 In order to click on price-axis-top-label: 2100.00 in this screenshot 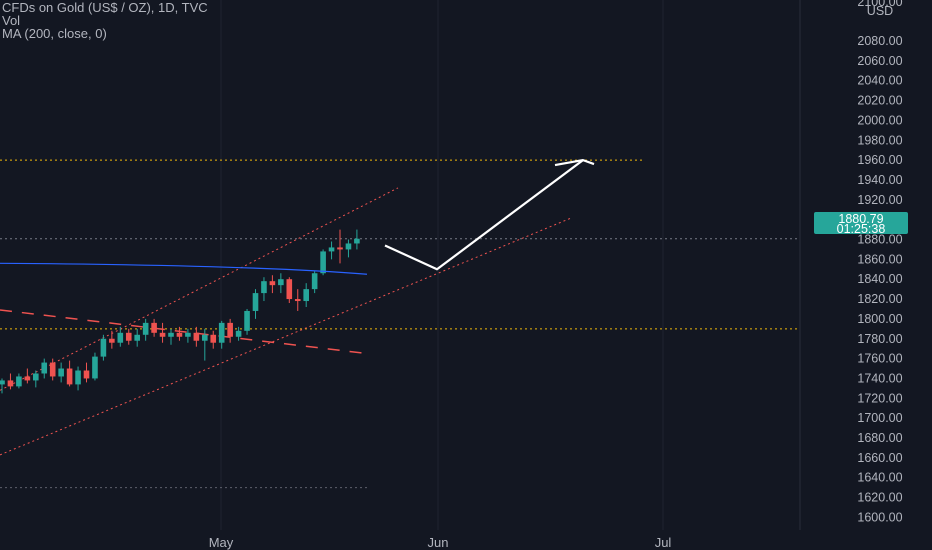, I will do `click(879, 4)`.